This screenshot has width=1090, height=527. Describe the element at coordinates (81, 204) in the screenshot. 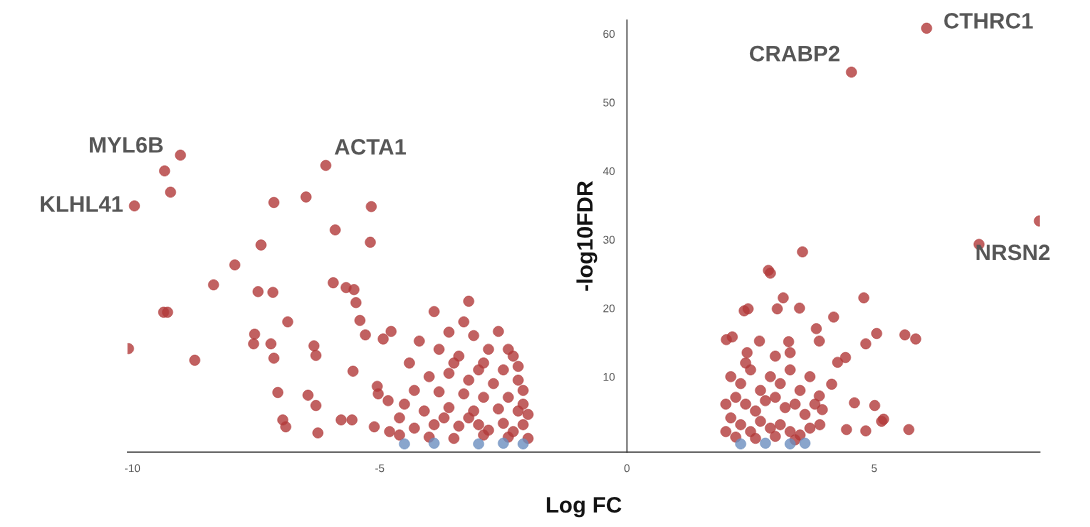

I see `annotation: KLHL41` at that location.